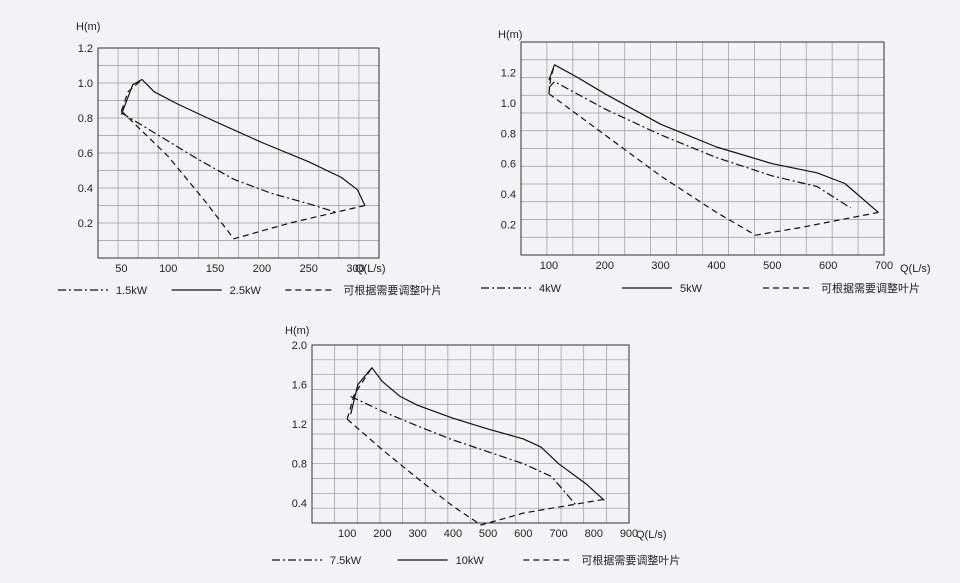 This screenshot has height=583, width=960. Describe the element at coordinates (215, 269) in the screenshot. I see `x-tick-label: 150` at that location.